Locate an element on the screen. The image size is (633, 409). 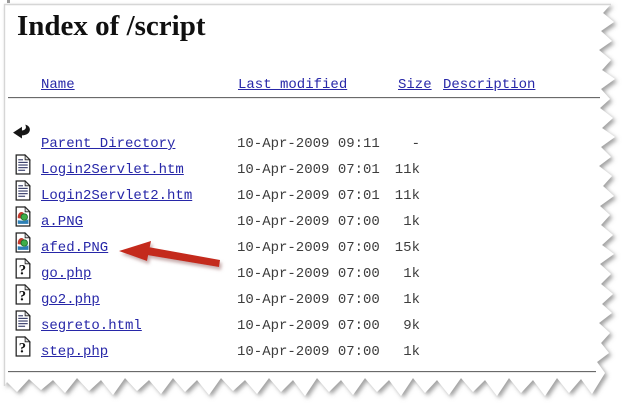
table-row: afed.PNG 10-Apr-2009 07:00 15k is located at coordinates (316, 245).